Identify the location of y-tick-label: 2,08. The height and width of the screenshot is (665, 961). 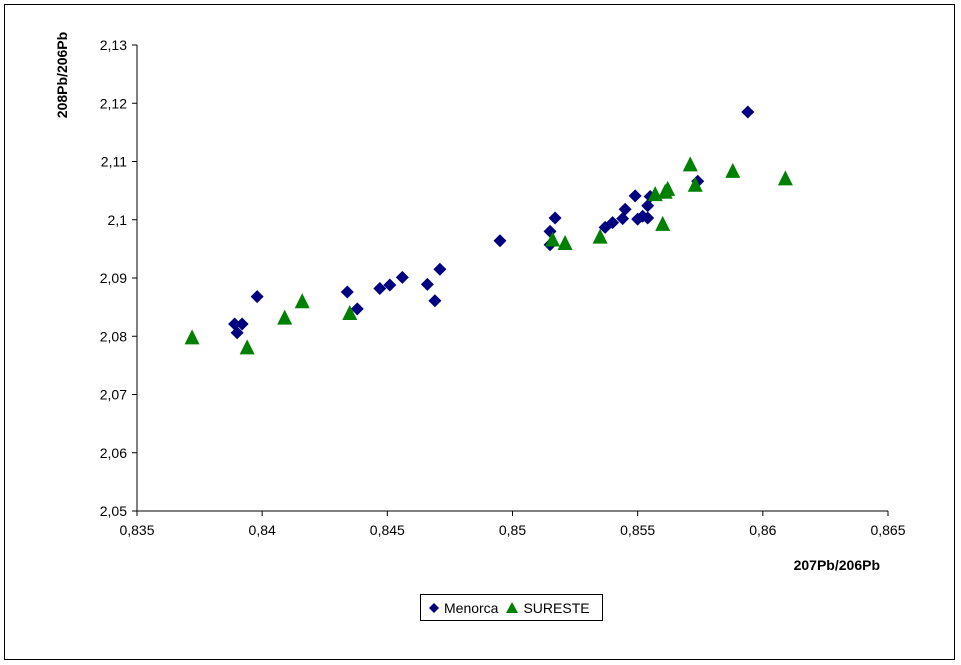
(113, 336).